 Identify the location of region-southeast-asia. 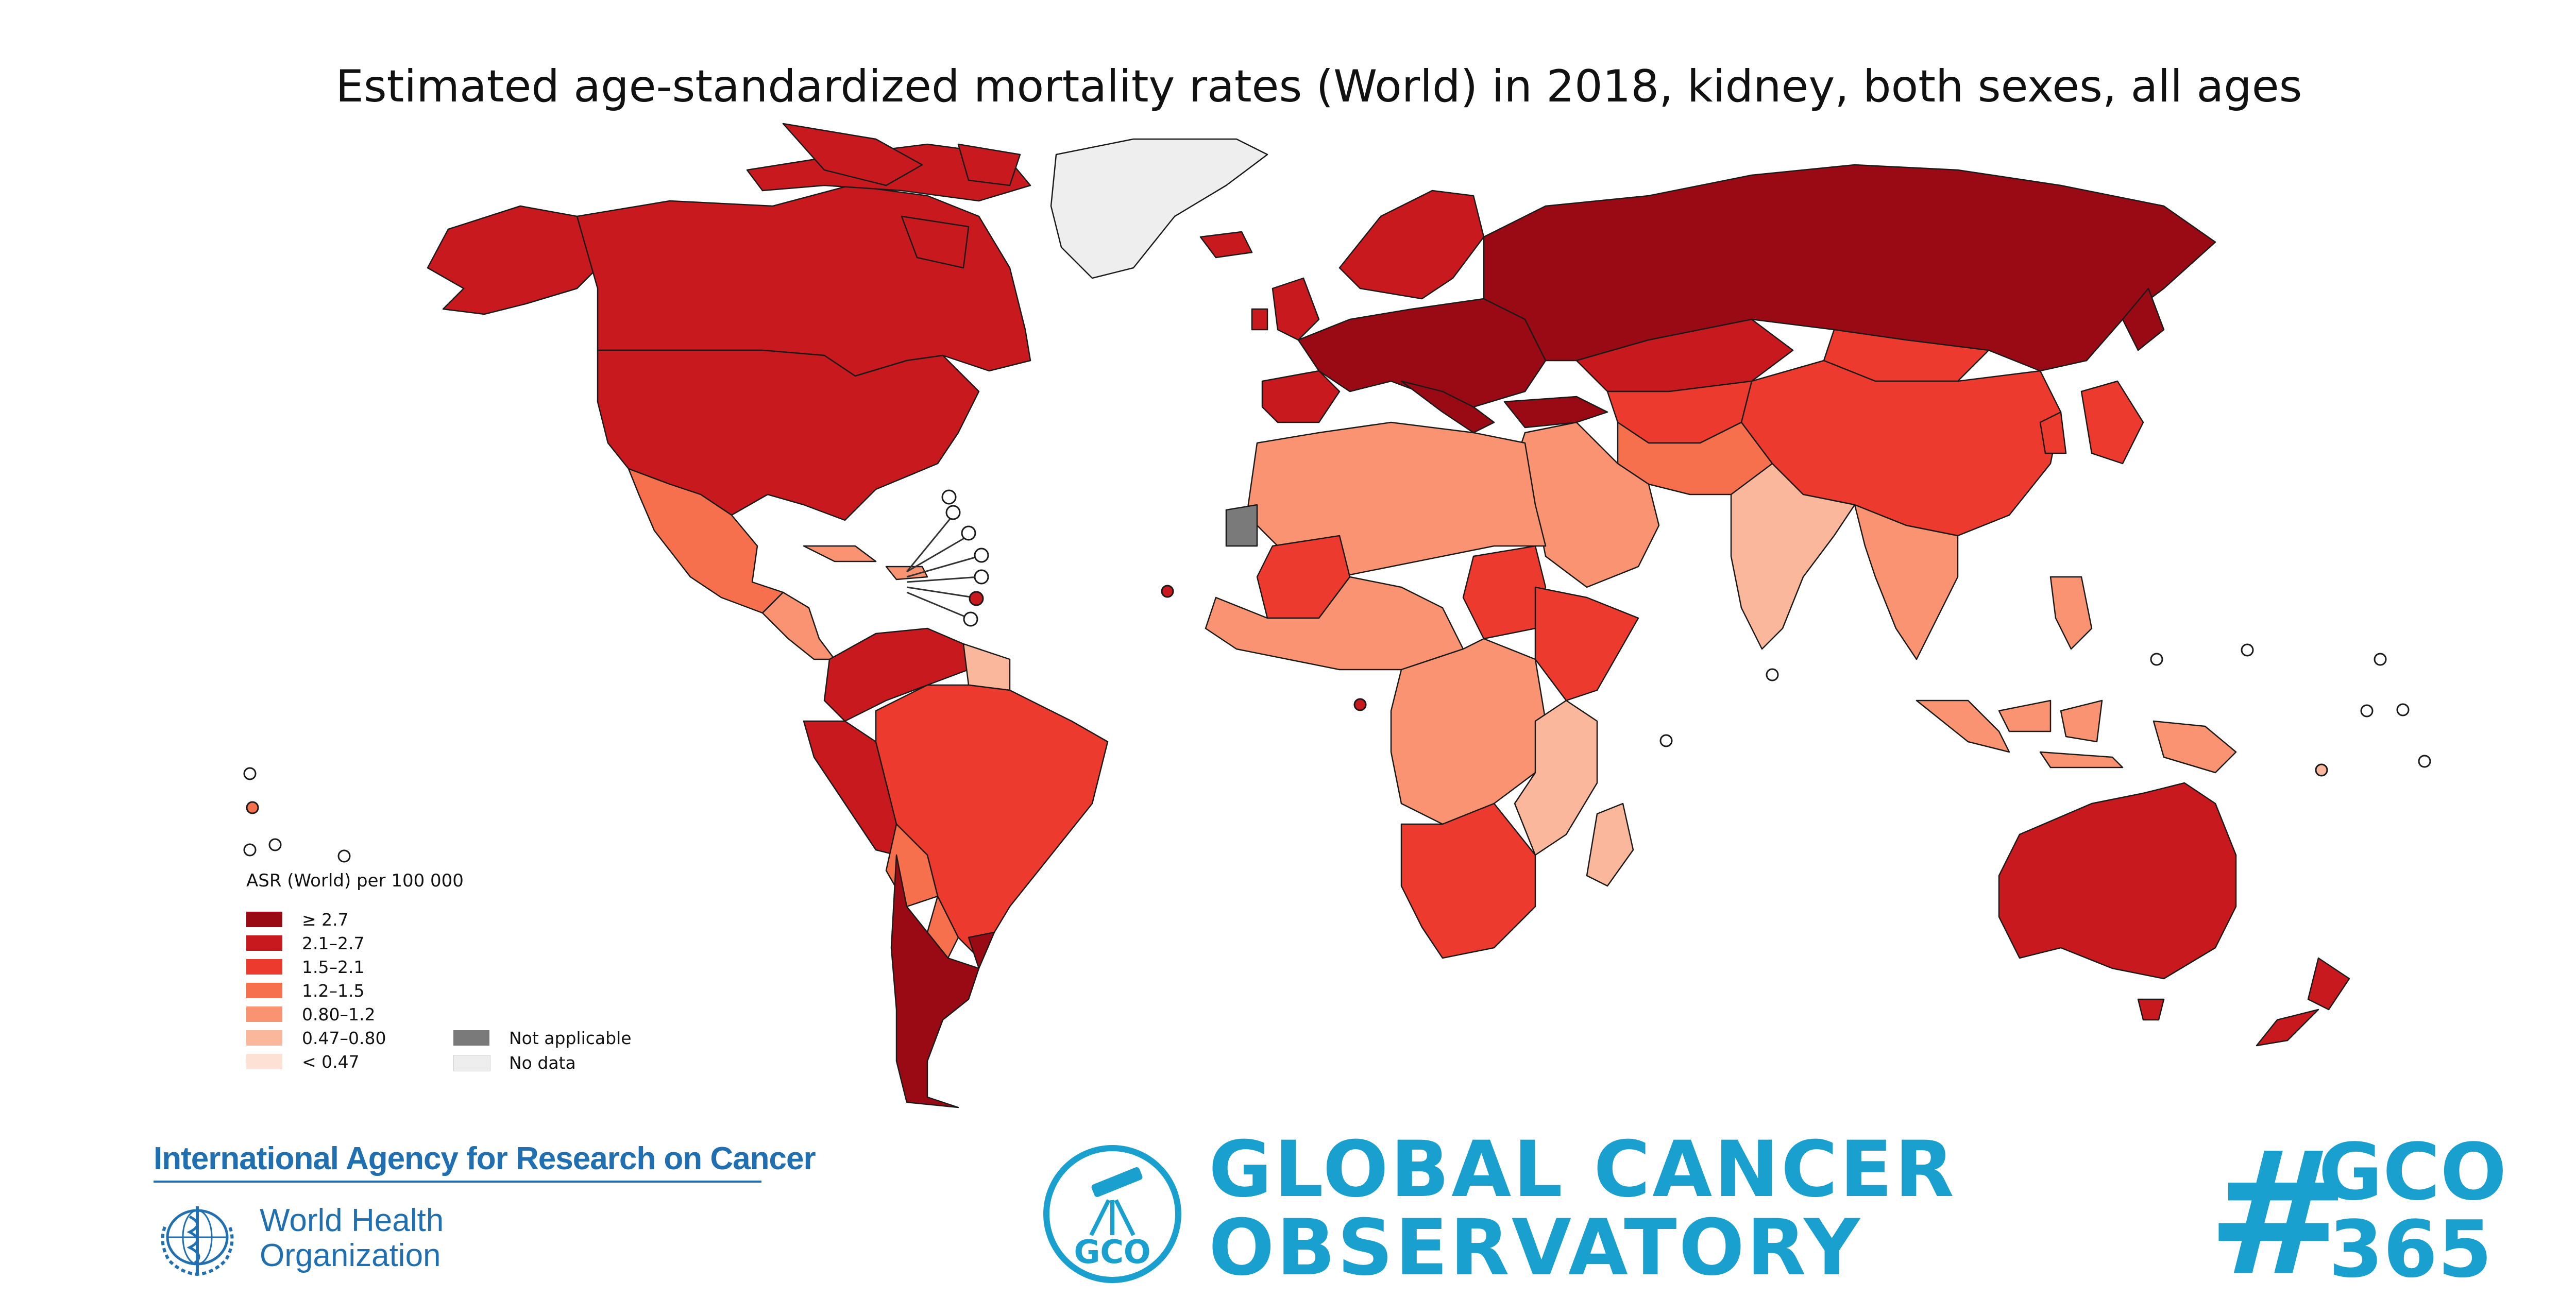
(1906, 582).